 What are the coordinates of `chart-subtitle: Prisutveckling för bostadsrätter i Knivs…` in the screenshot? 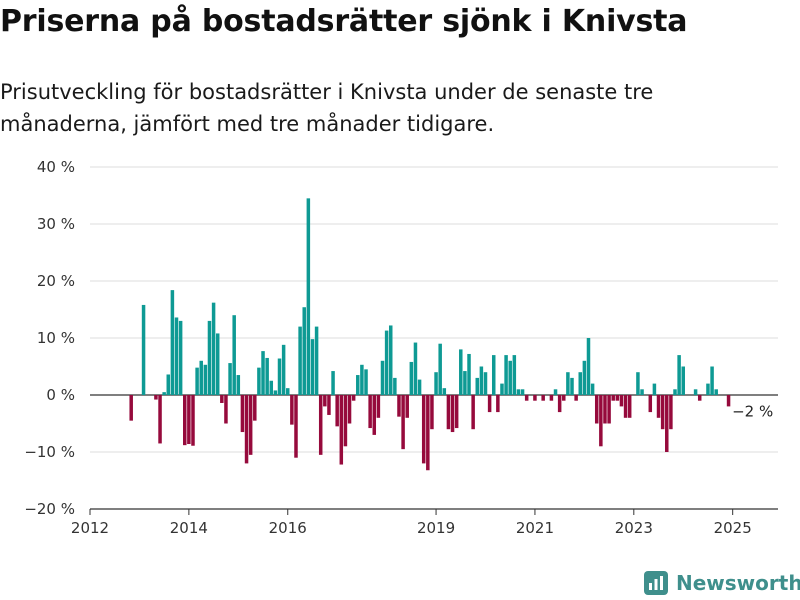 It's located at (327, 108).